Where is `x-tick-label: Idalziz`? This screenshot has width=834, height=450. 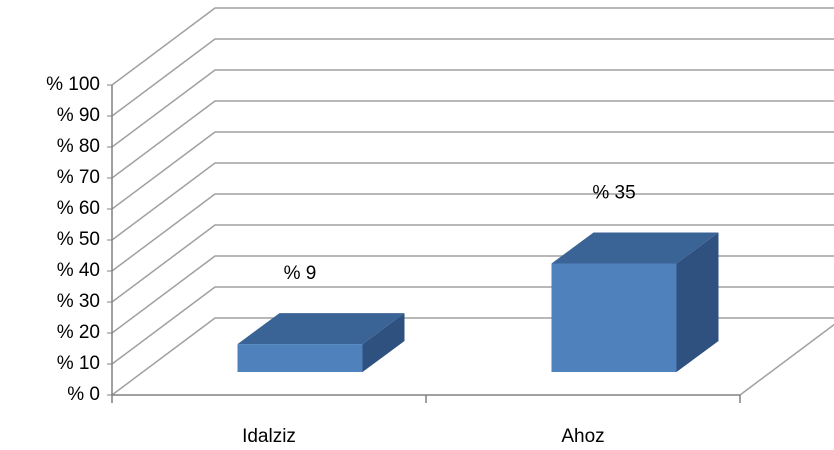 x-tick-label: Idalziz is located at coordinates (269, 436).